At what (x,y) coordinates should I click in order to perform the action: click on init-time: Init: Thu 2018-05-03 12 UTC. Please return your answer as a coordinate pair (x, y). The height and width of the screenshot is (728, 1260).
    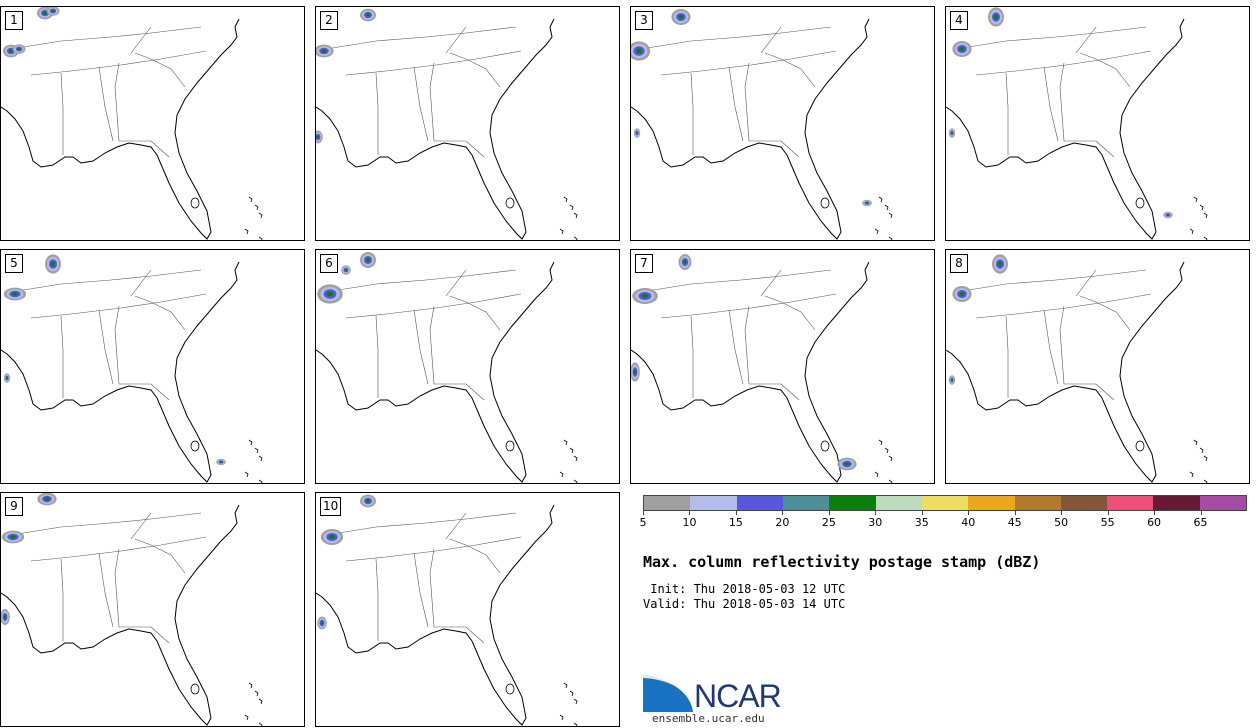
    Looking at the image, I should click on (744, 589).